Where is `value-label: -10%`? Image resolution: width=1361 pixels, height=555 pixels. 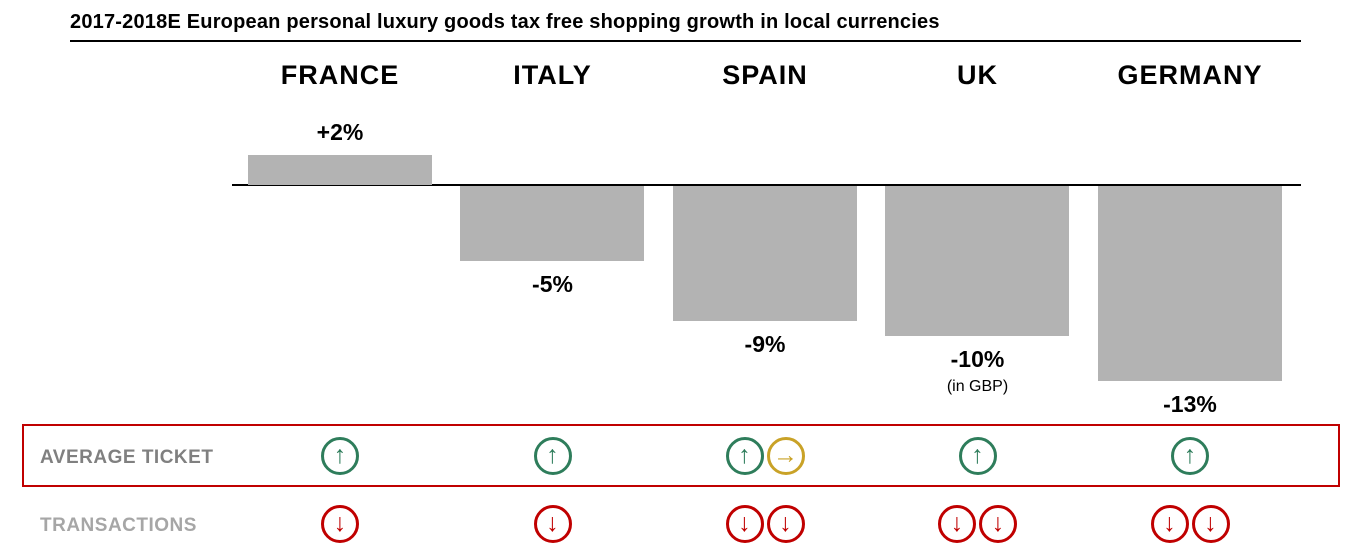 value-label: -10% is located at coordinates (977, 359).